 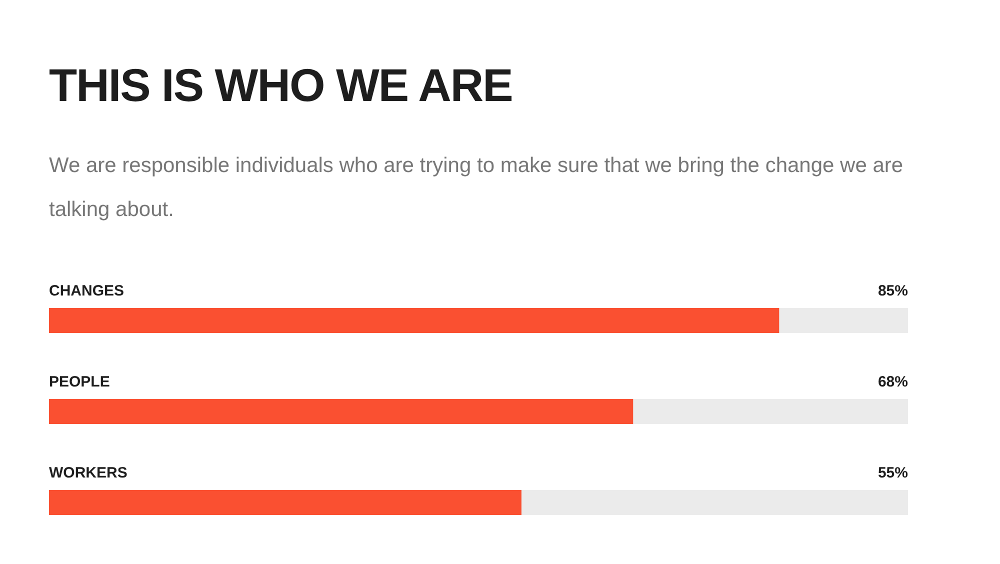 I want to click on data-label: 68%, so click(x=893, y=382).